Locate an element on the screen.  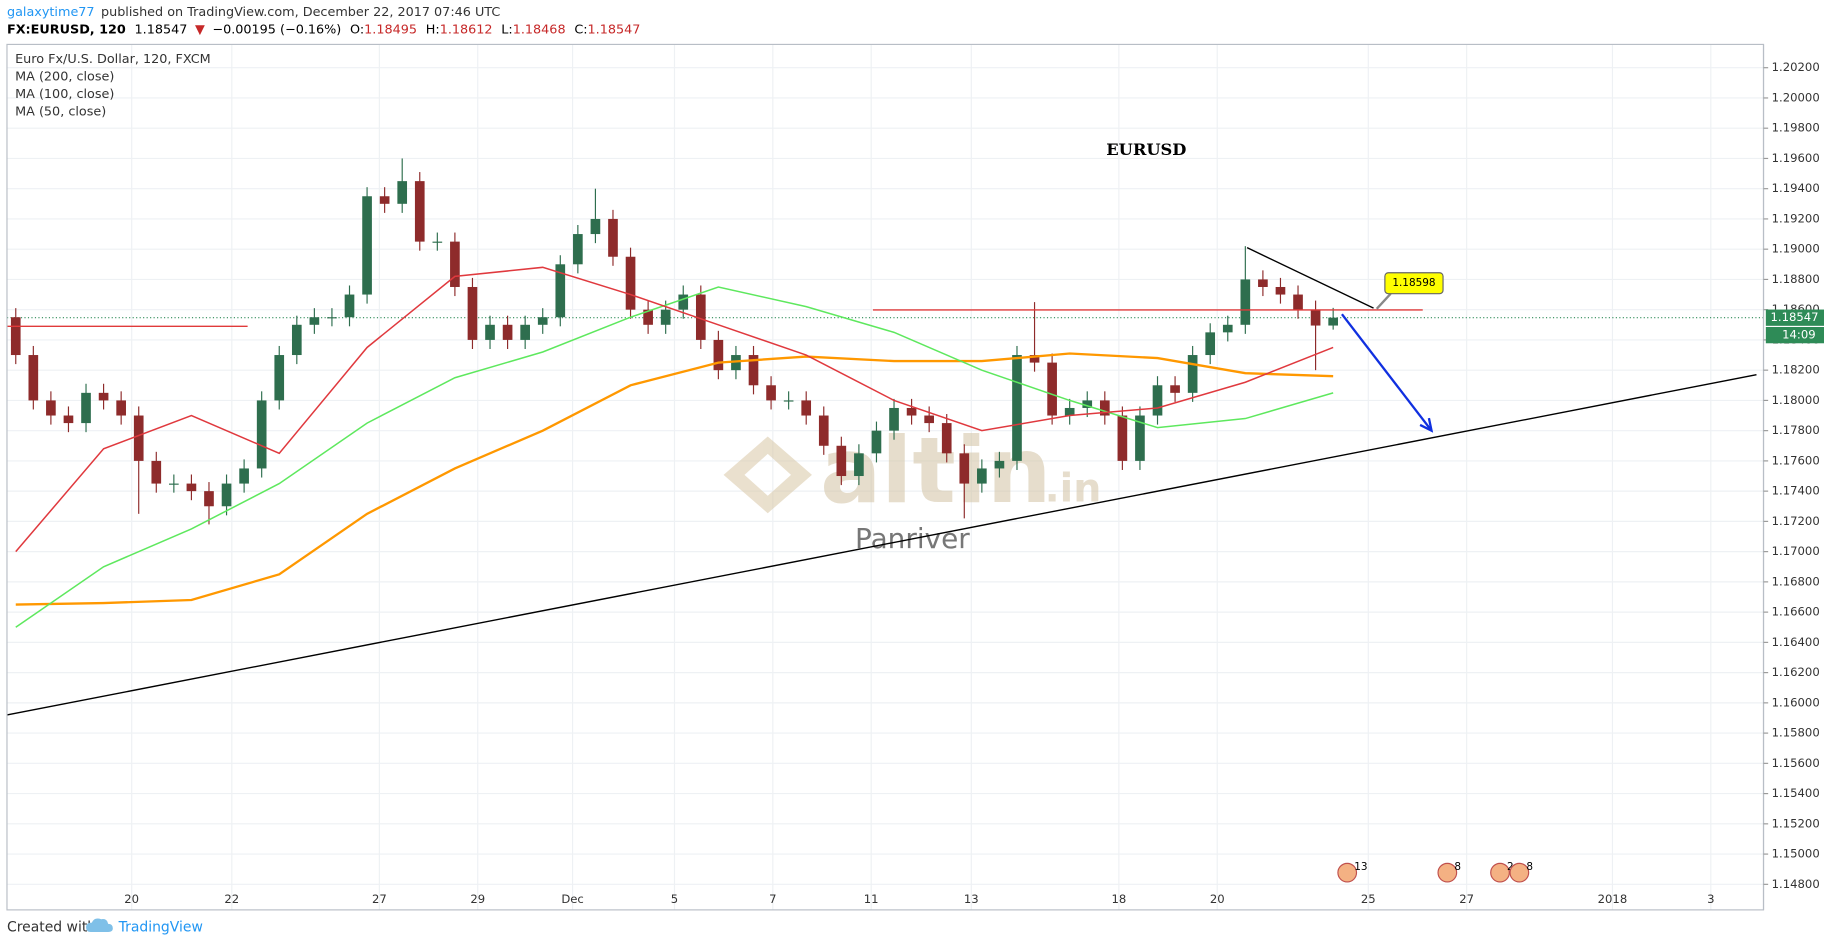
change: −0.00195 (−0.16%) is located at coordinates (276, 29).